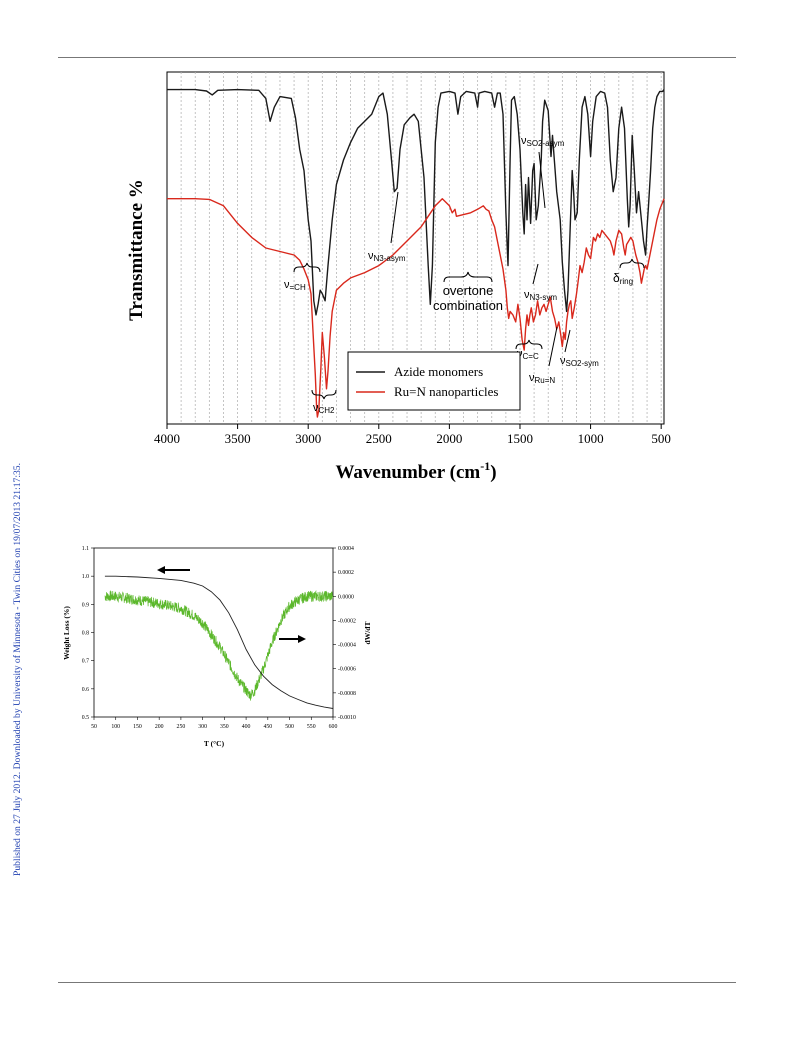  Describe the element at coordinates (661, 438) in the screenshot. I see `ir-x-tick-label: 500` at that location.